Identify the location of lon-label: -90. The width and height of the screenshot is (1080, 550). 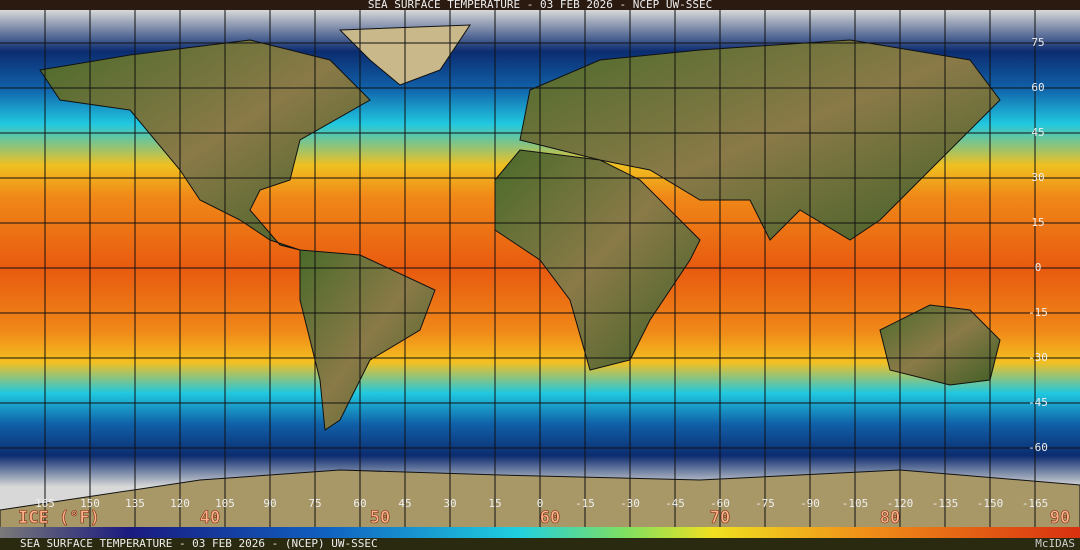
(810, 503).